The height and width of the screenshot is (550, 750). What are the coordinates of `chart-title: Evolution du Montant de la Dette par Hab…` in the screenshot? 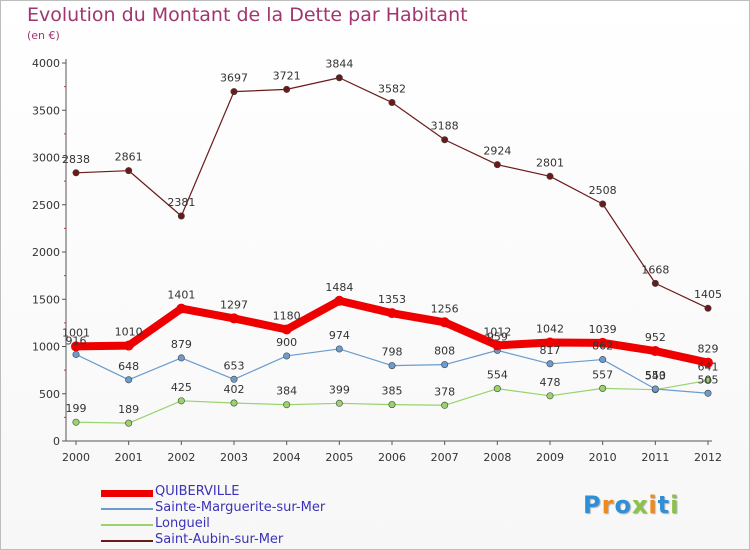 It's located at (247, 15).